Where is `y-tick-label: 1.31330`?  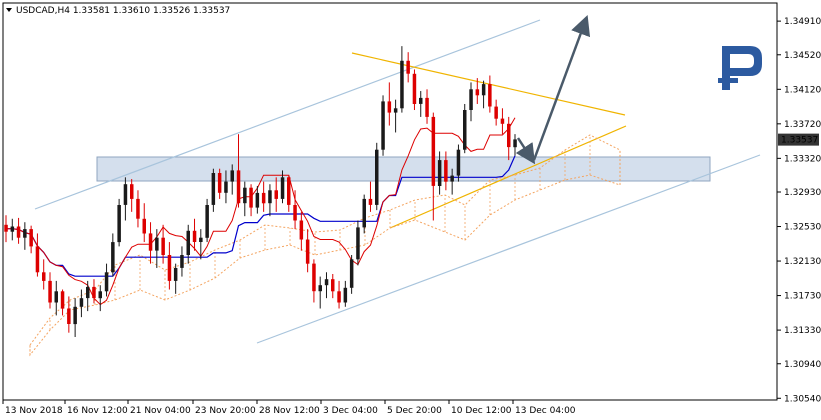 y-tick-label: 1.31330 is located at coordinates (802, 331).